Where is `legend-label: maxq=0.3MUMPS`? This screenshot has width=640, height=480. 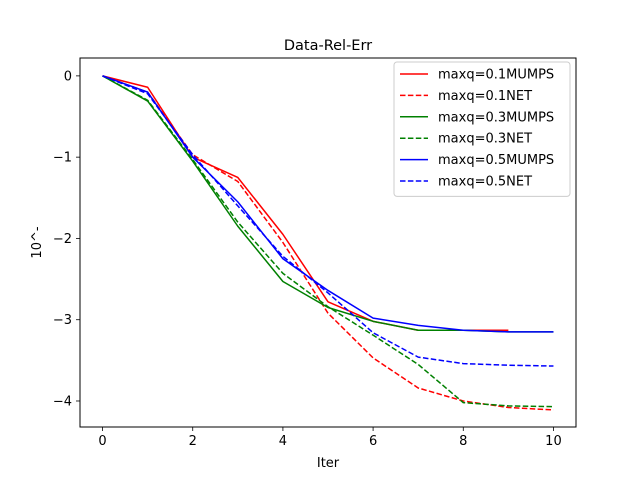
legend-label: maxq=0.3MUMPS is located at coordinates (496, 117).